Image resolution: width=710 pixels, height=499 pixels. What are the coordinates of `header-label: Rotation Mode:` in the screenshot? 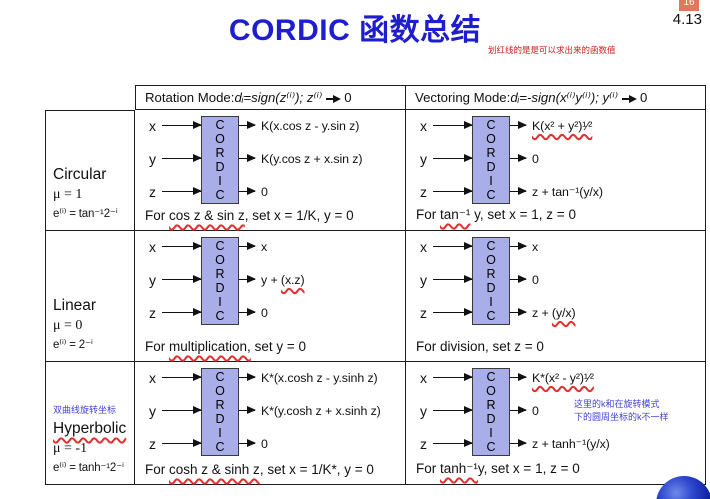 It's located at (190, 97).